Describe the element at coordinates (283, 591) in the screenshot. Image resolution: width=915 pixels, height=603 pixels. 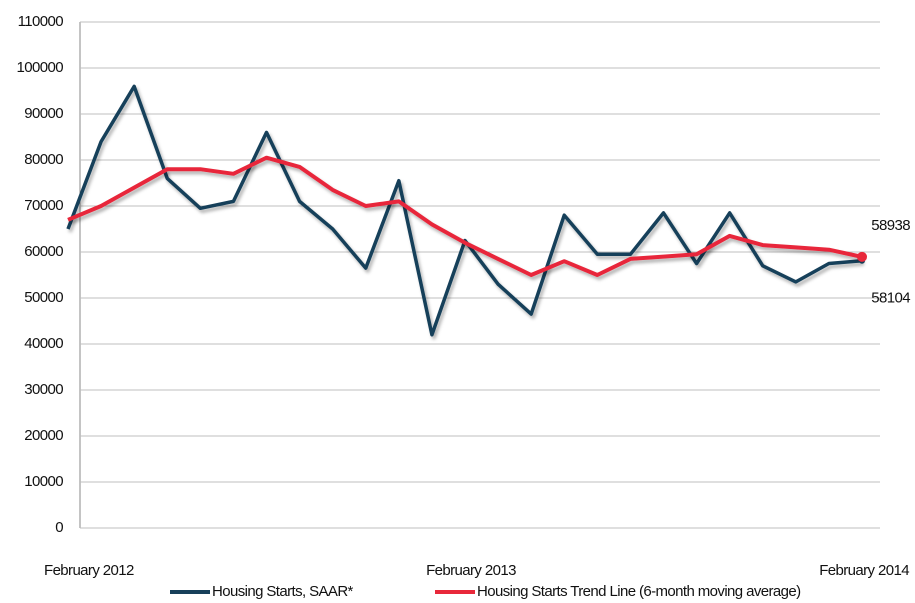
I see `legend-label: Housing Starts, SAAR*` at that location.